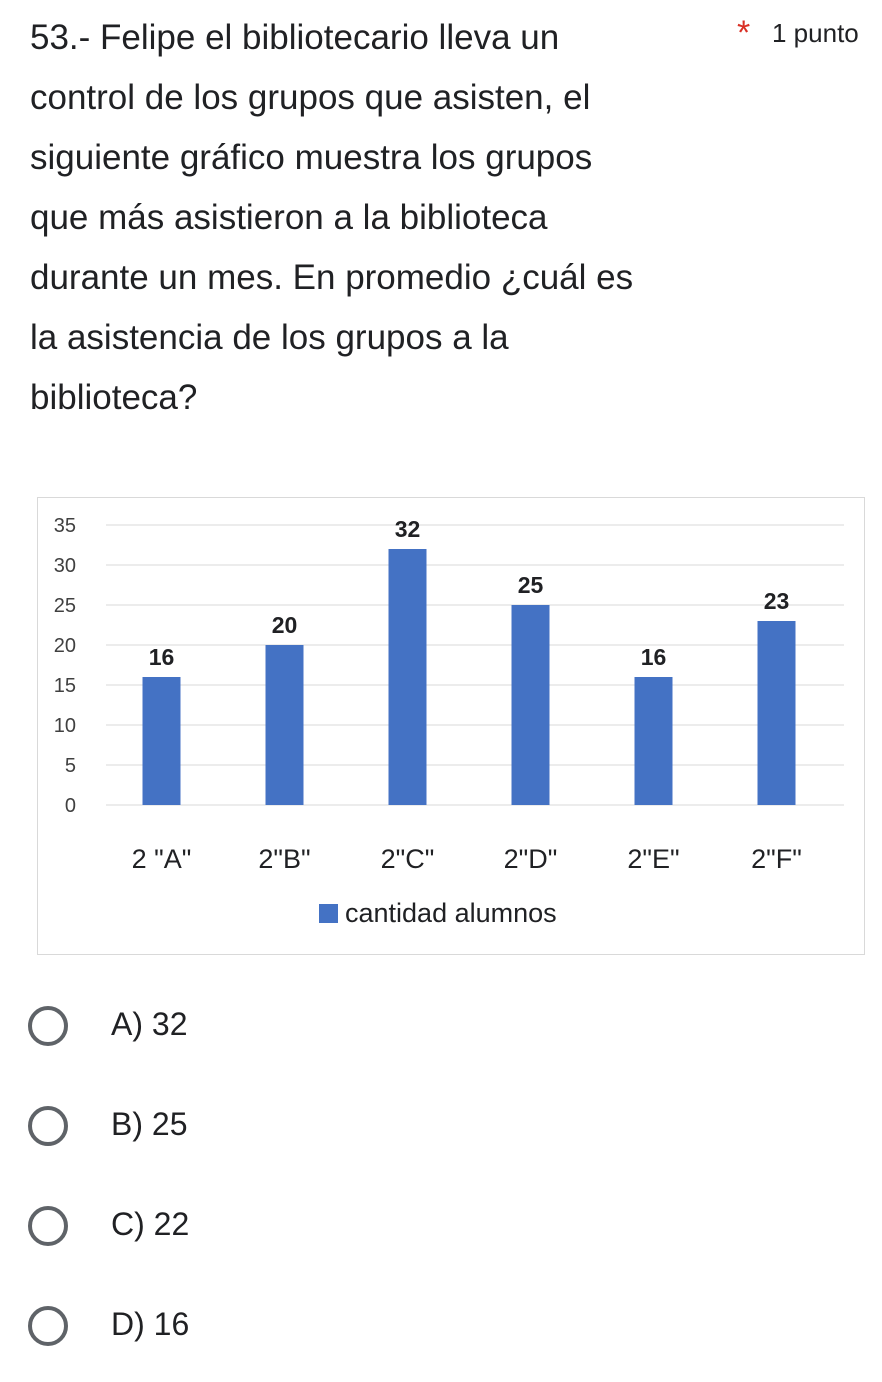  Describe the element at coordinates (150, 1324) in the screenshot. I see `option-d-label: D) 16` at that location.